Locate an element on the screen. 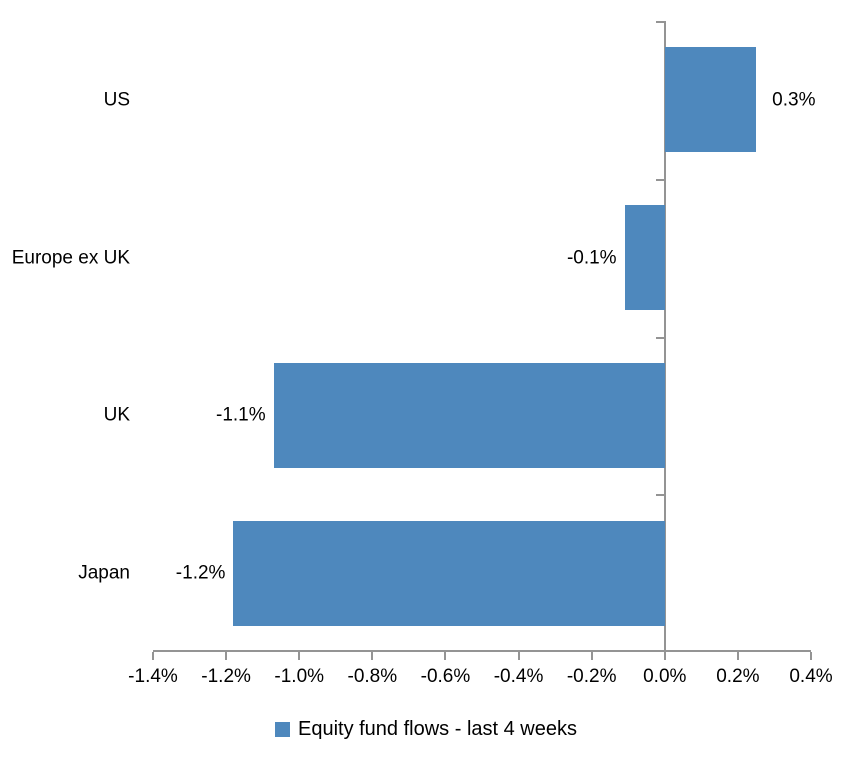 Image resolution: width=852 pixels, height=757 pixels. x-tick-label--0-8-: -0.8% is located at coordinates (372, 676).